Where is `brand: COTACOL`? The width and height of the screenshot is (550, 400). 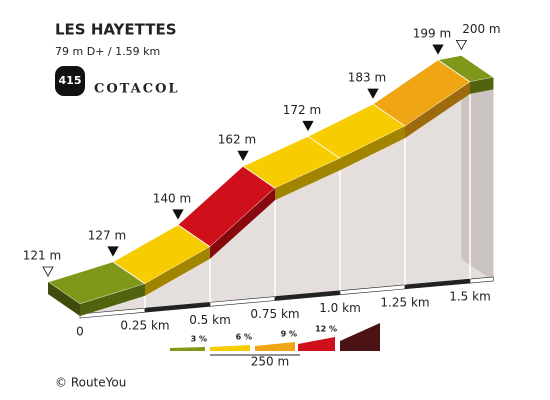
brand: COTACOL is located at coordinates (137, 89).